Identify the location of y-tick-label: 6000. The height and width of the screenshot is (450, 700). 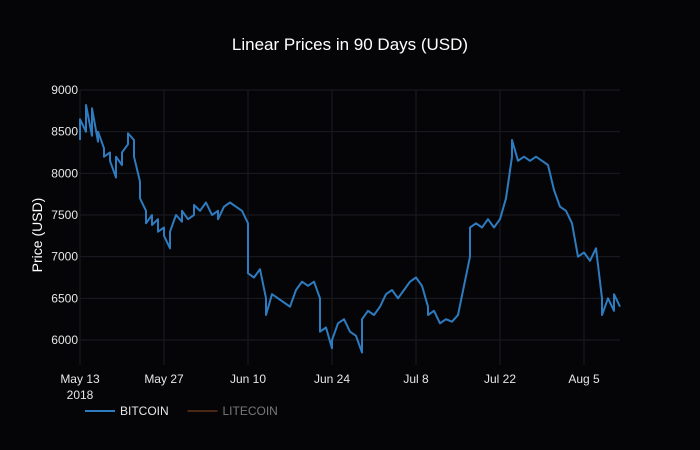
(64, 340).